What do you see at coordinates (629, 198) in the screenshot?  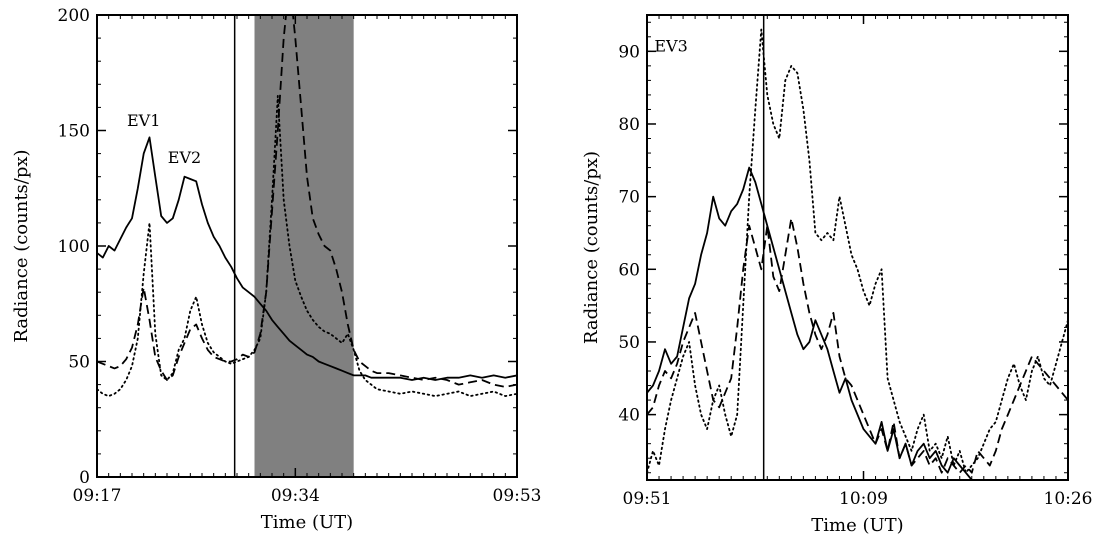 I see `y-tick-label: 70` at bounding box center [629, 198].